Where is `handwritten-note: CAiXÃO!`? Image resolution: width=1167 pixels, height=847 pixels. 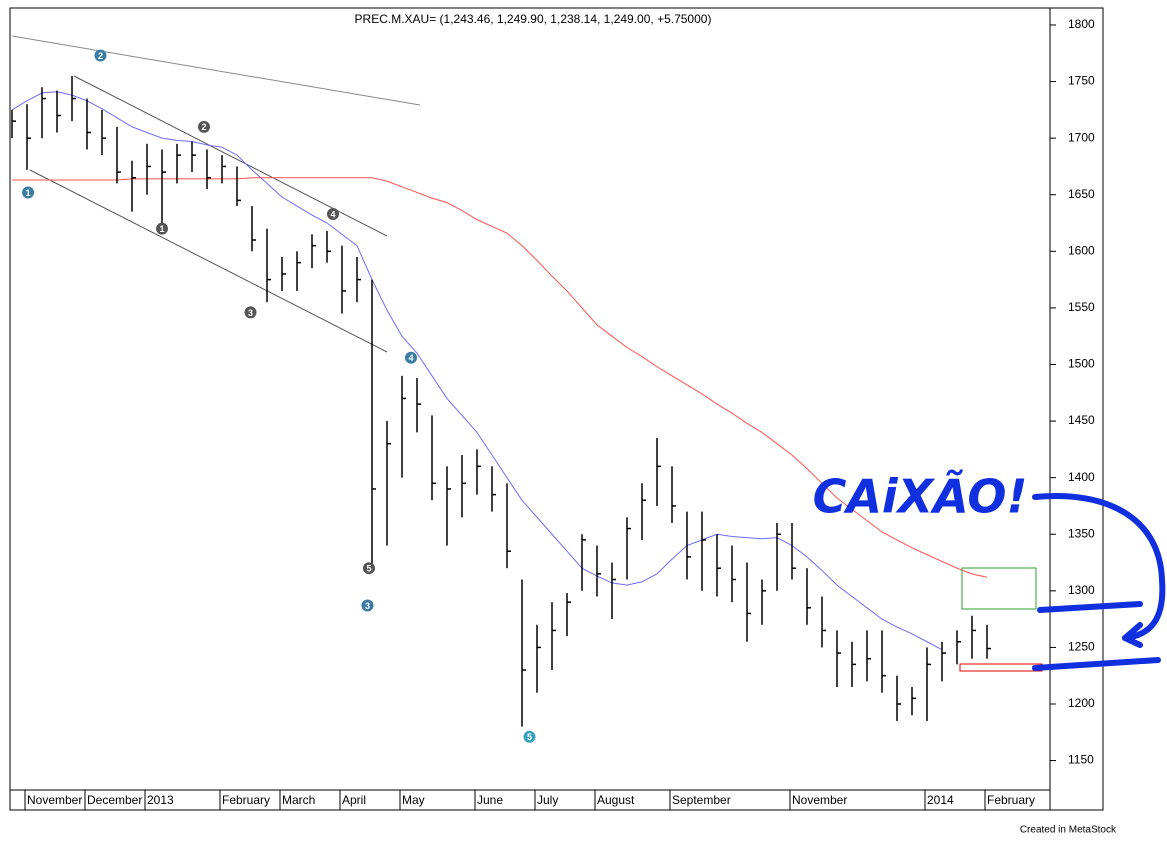
handwritten-note: CAiXÃO! is located at coordinates (920, 497).